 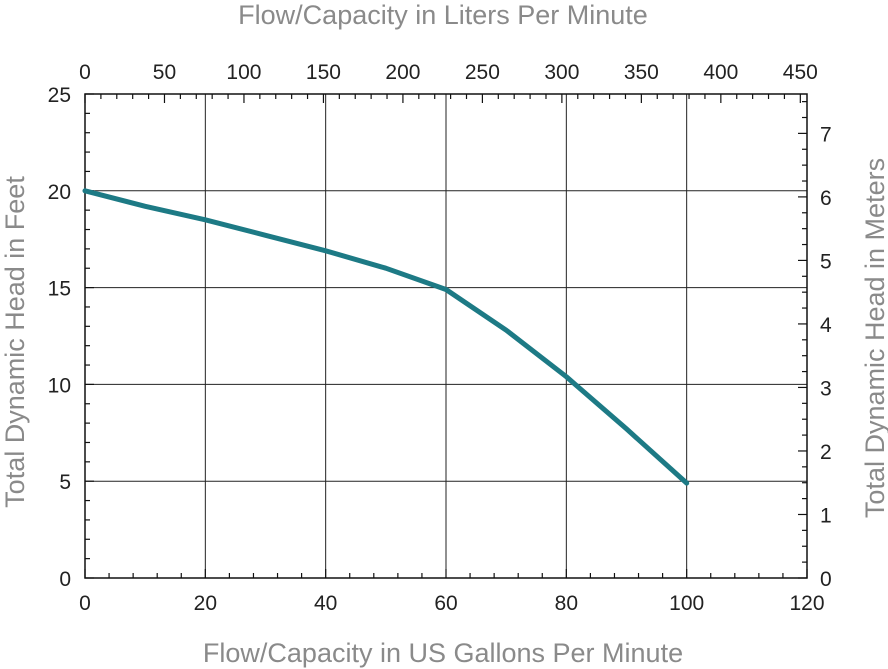 I want to click on x-tick-label: 60, so click(x=445, y=603).